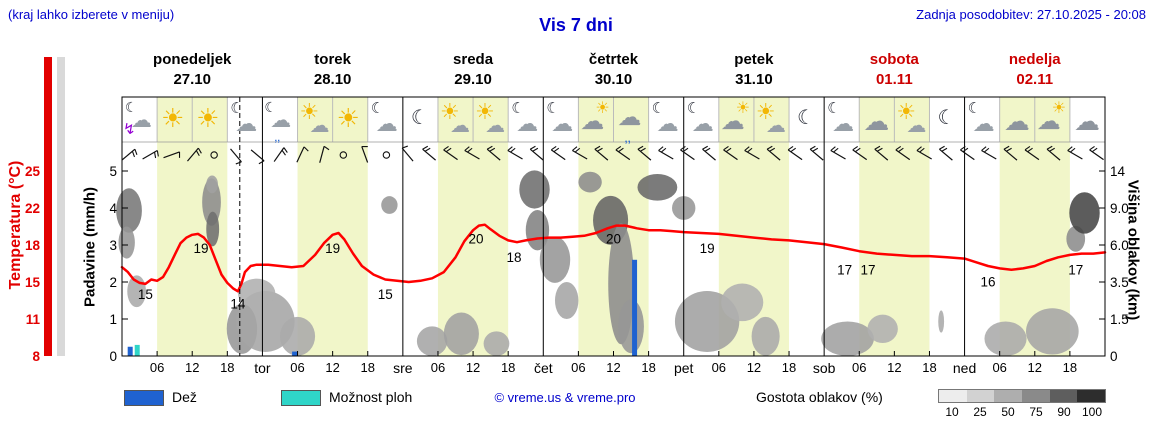  Describe the element at coordinates (844, 269) in the screenshot. I see `temperature-value-label: 17` at that location.